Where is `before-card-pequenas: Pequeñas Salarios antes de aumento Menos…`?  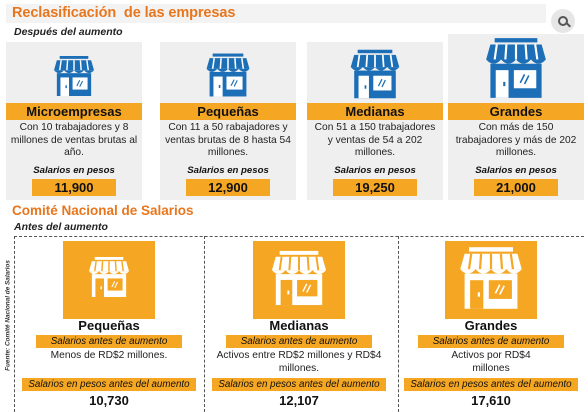
before-card-pequenas: Pequeñas Salarios antes de aumento Menos… is located at coordinates (109, 325).